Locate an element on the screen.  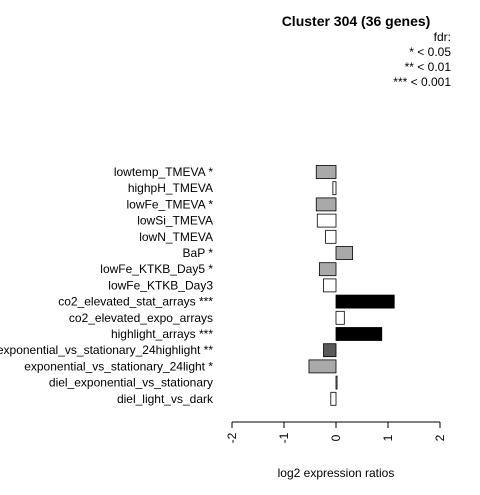
category-label-14: diel_exponential_vs_stationary is located at coordinates (131, 383).